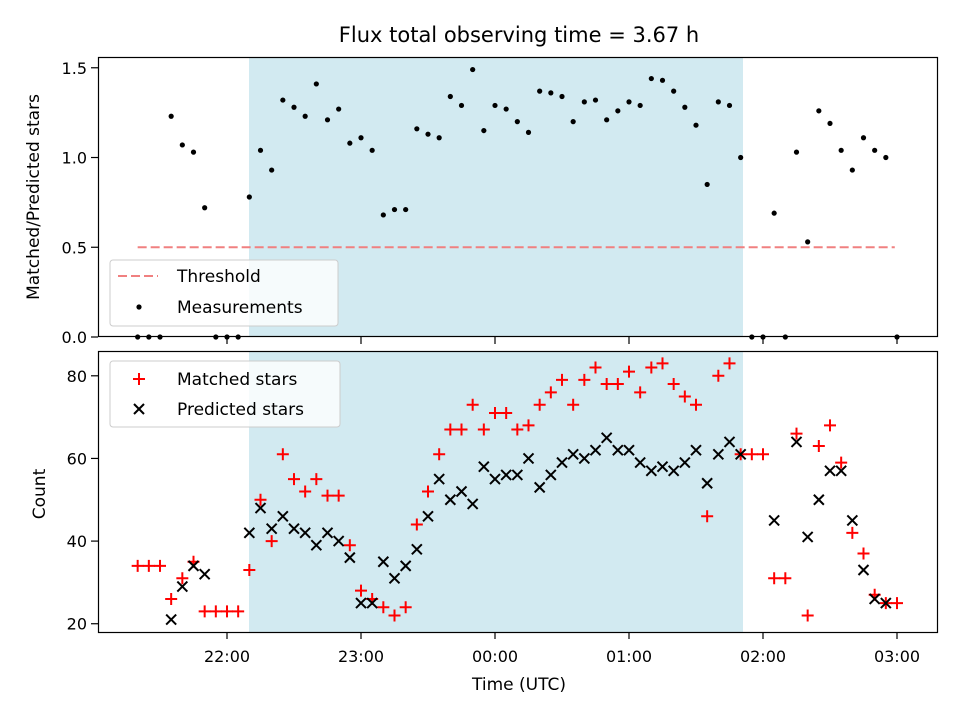 This screenshot has height=720, width=960. Describe the element at coordinates (224, 293) in the screenshot. I see `top-legend-box` at that location.